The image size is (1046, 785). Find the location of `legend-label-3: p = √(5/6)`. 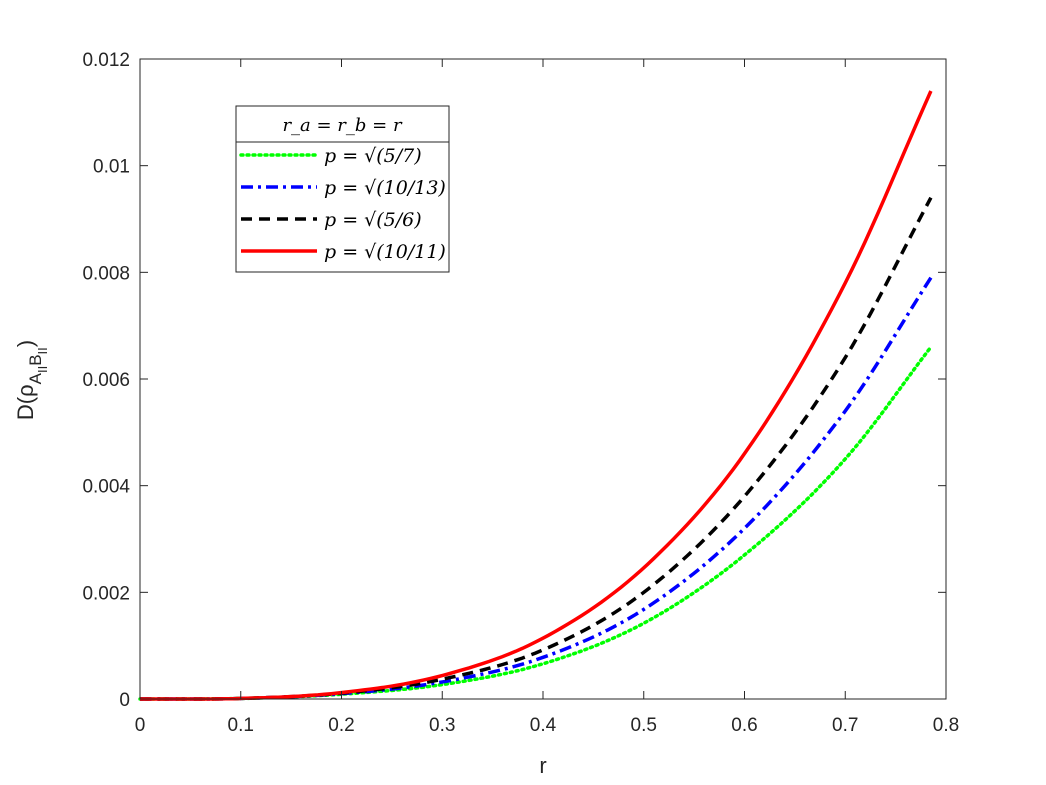

legend-label-3: p = √(5/6) is located at coordinates (373, 220).